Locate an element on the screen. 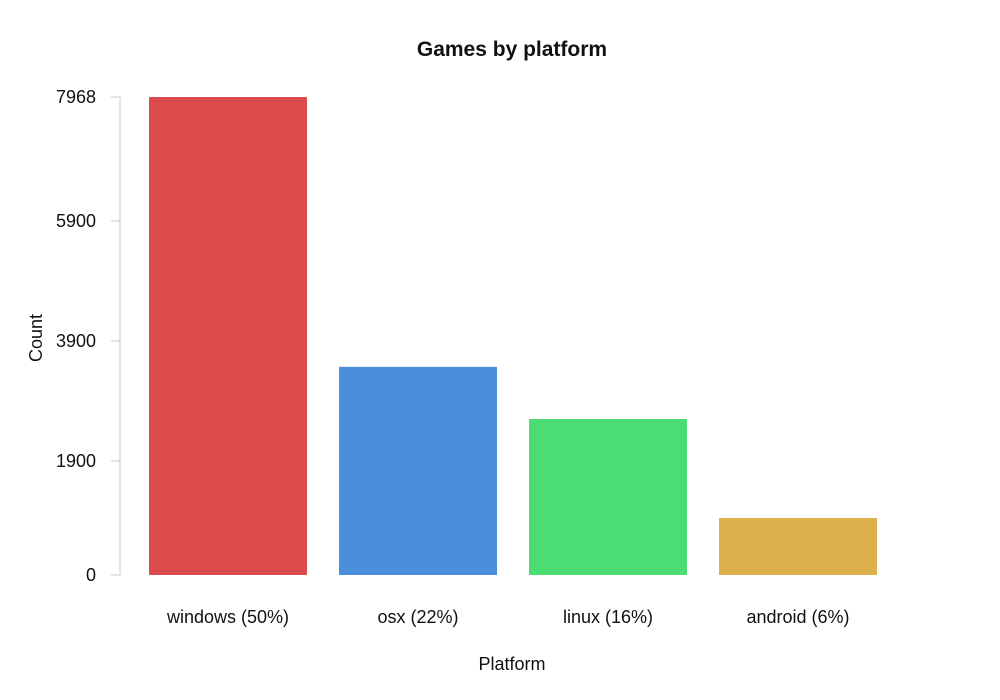  x-tick-label: android (6%) is located at coordinates (797, 617).